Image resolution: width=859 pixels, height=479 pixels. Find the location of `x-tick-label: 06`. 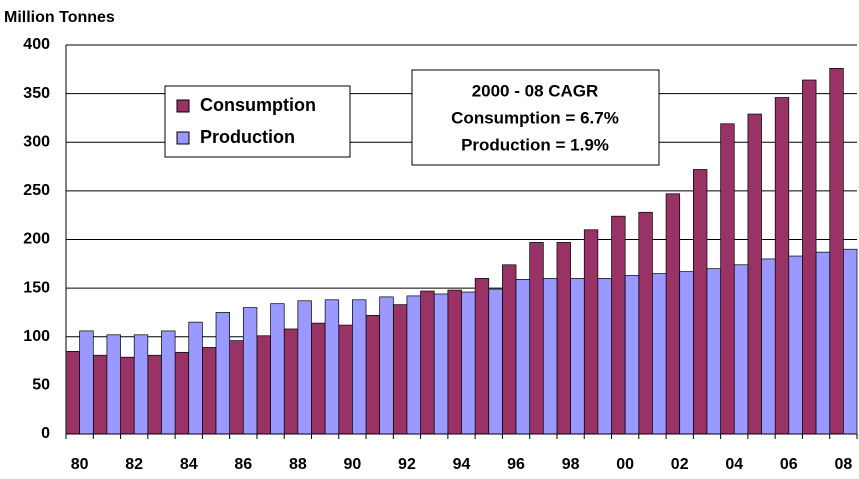

x-tick-label: 06 is located at coordinates (789, 464).